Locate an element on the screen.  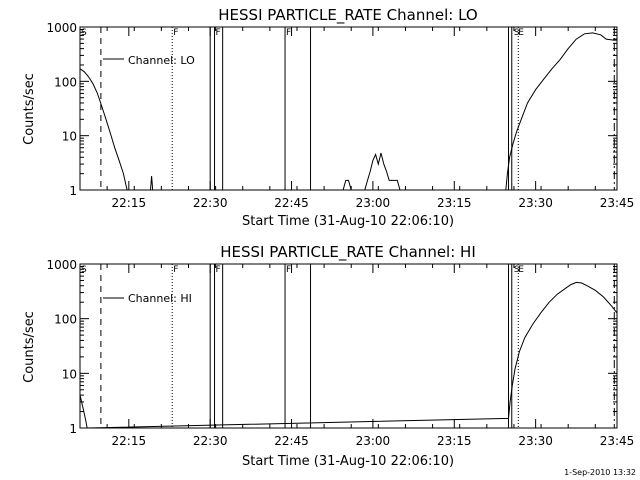
chart-title-hi: HESSI PARTICLE_RATE Channel: HI is located at coordinates (348, 252).